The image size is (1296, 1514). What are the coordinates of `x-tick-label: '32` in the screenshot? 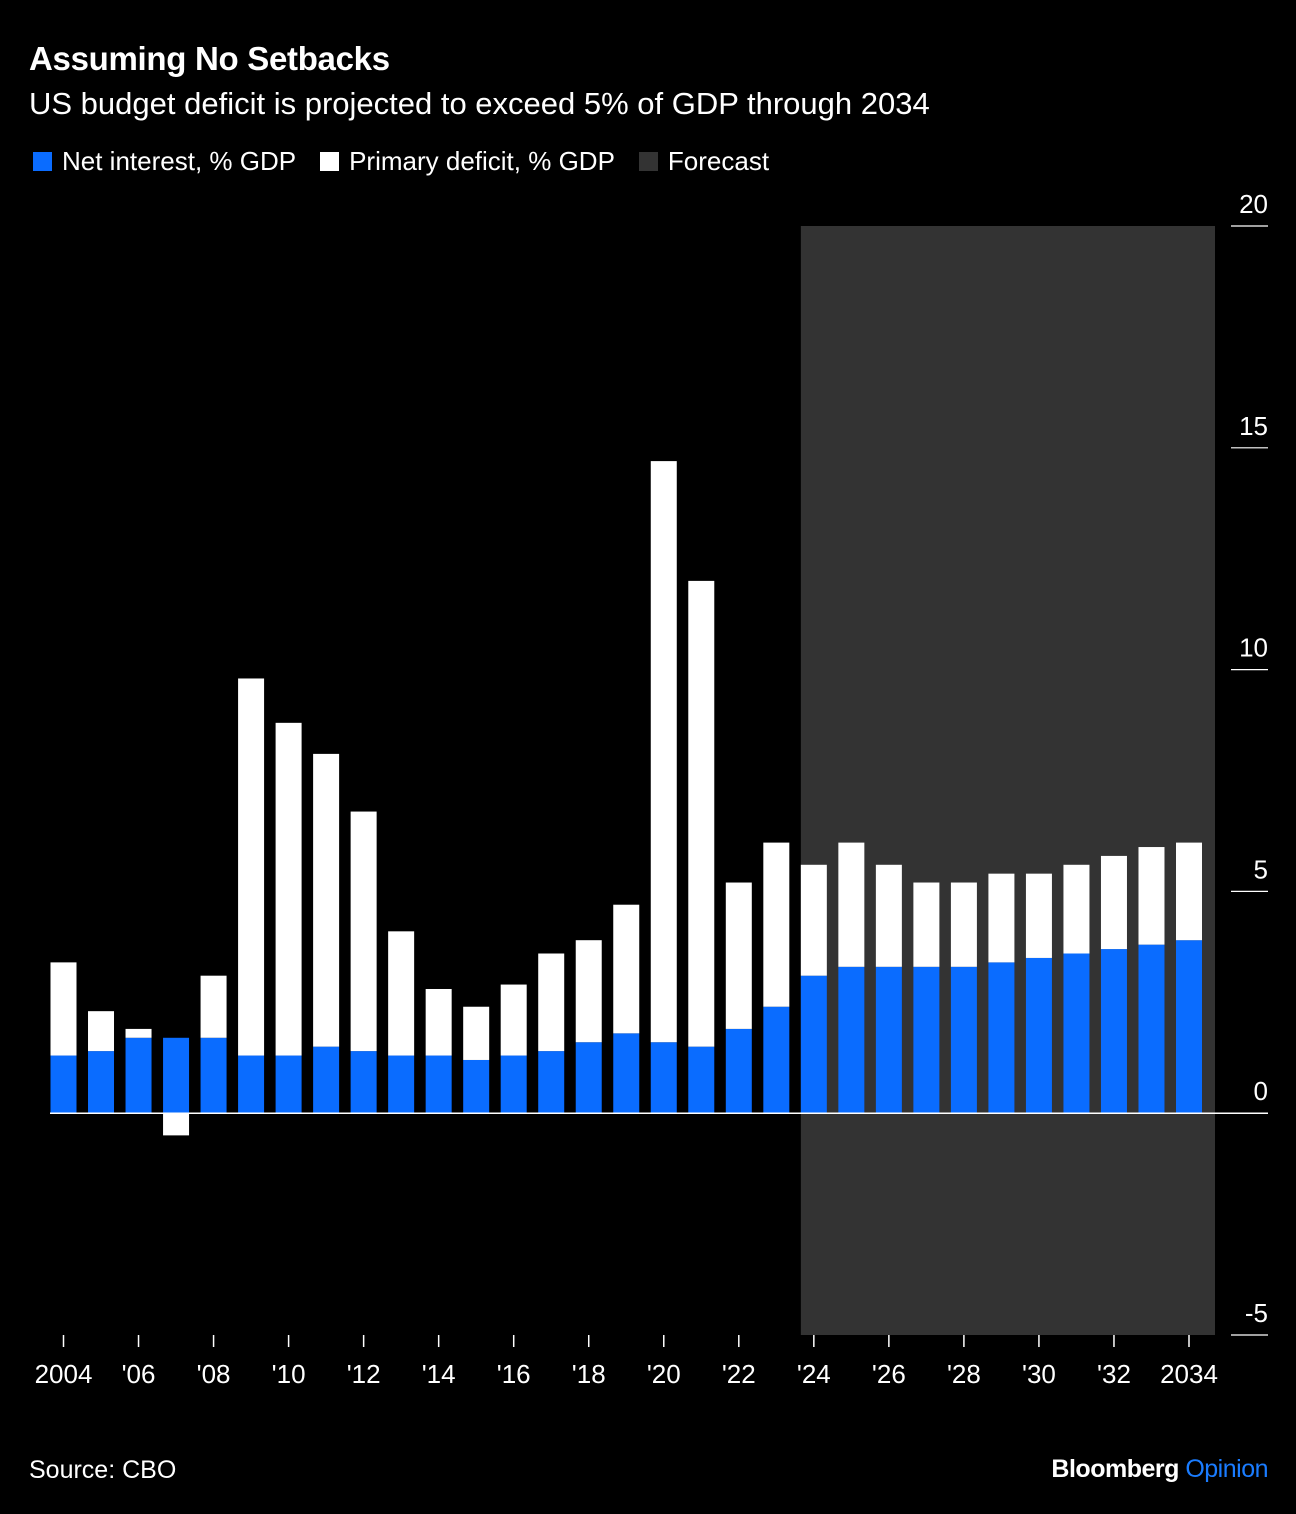 It's located at (1114, 1374).